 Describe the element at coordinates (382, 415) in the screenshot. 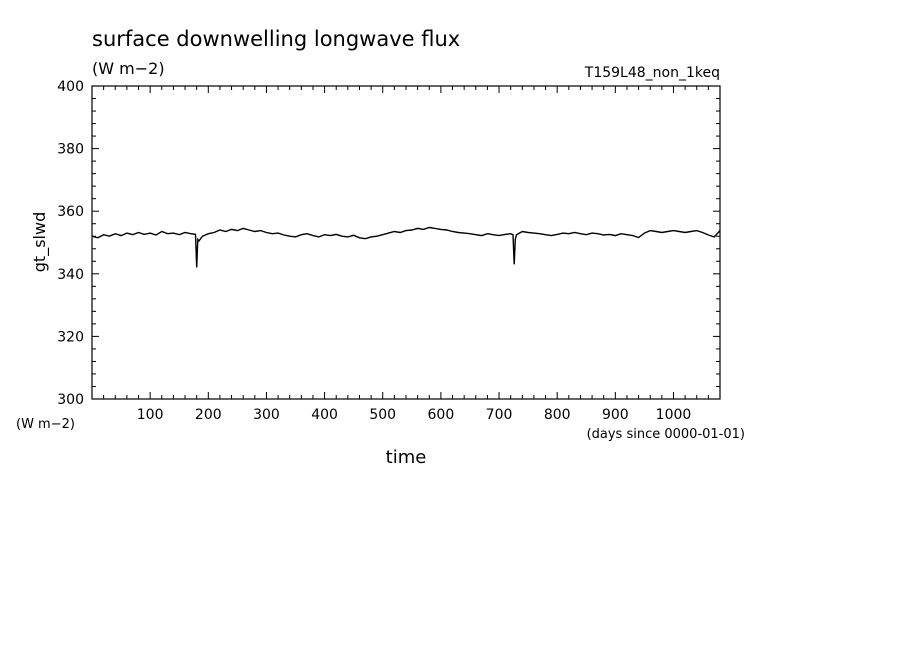

I see `x-tick-label: 500` at that location.